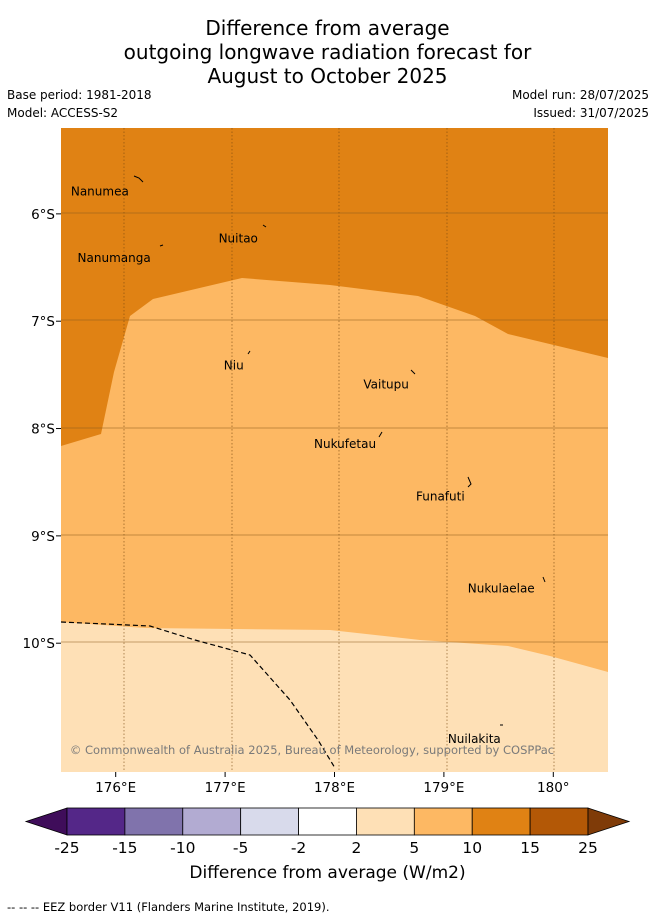  I want to click on title-line-2: outgoing longwave radiation forecast for, so click(327, 52).